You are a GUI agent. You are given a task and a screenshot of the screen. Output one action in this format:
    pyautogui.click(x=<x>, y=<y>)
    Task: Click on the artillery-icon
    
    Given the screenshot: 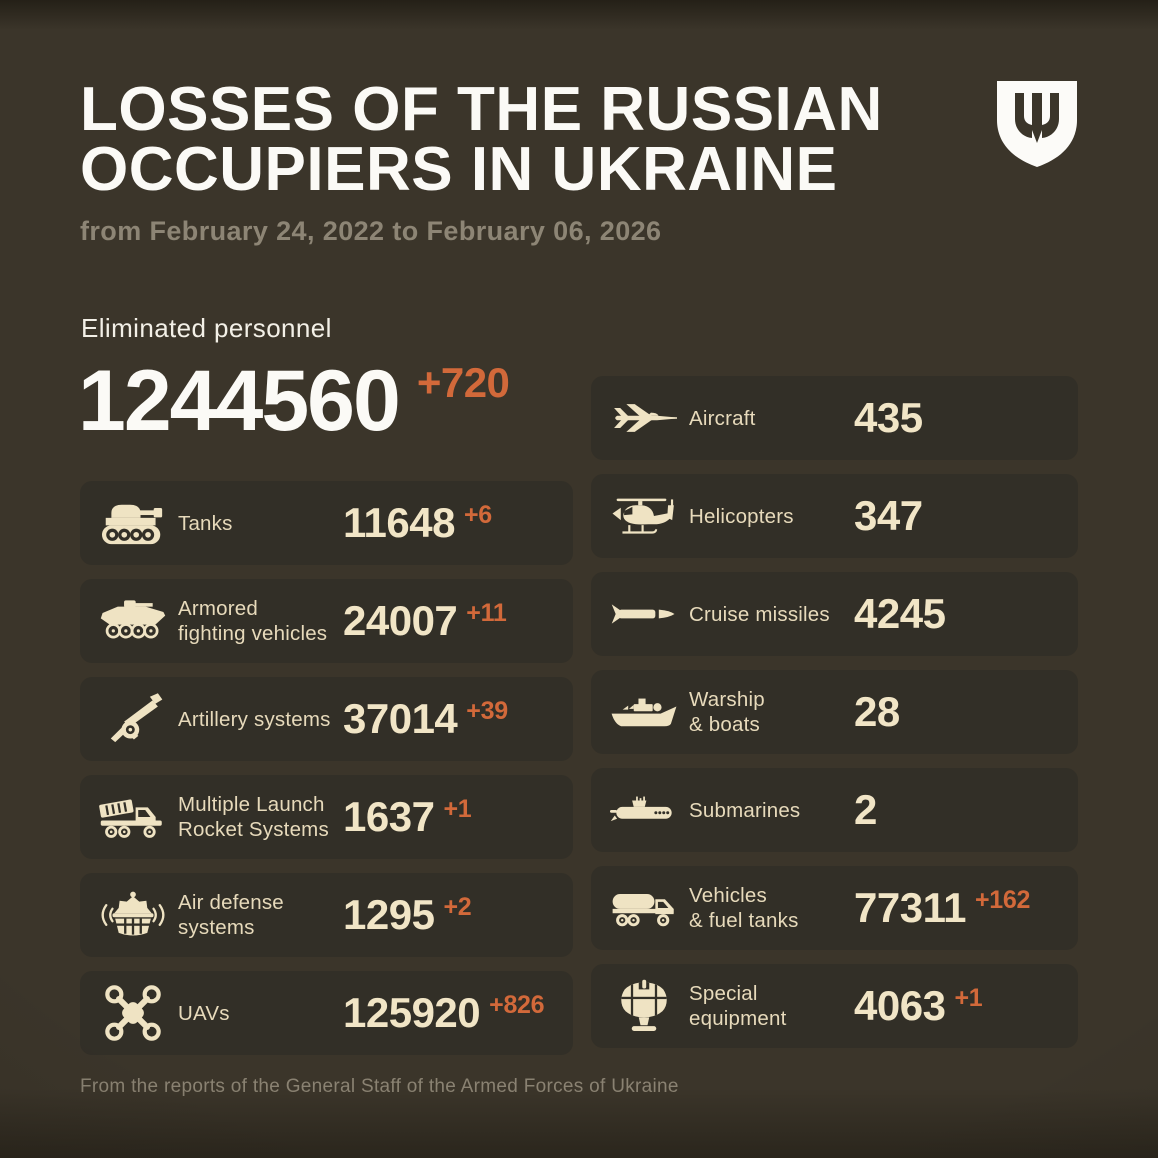 What is the action you would take?
    pyautogui.click(x=133, y=719)
    